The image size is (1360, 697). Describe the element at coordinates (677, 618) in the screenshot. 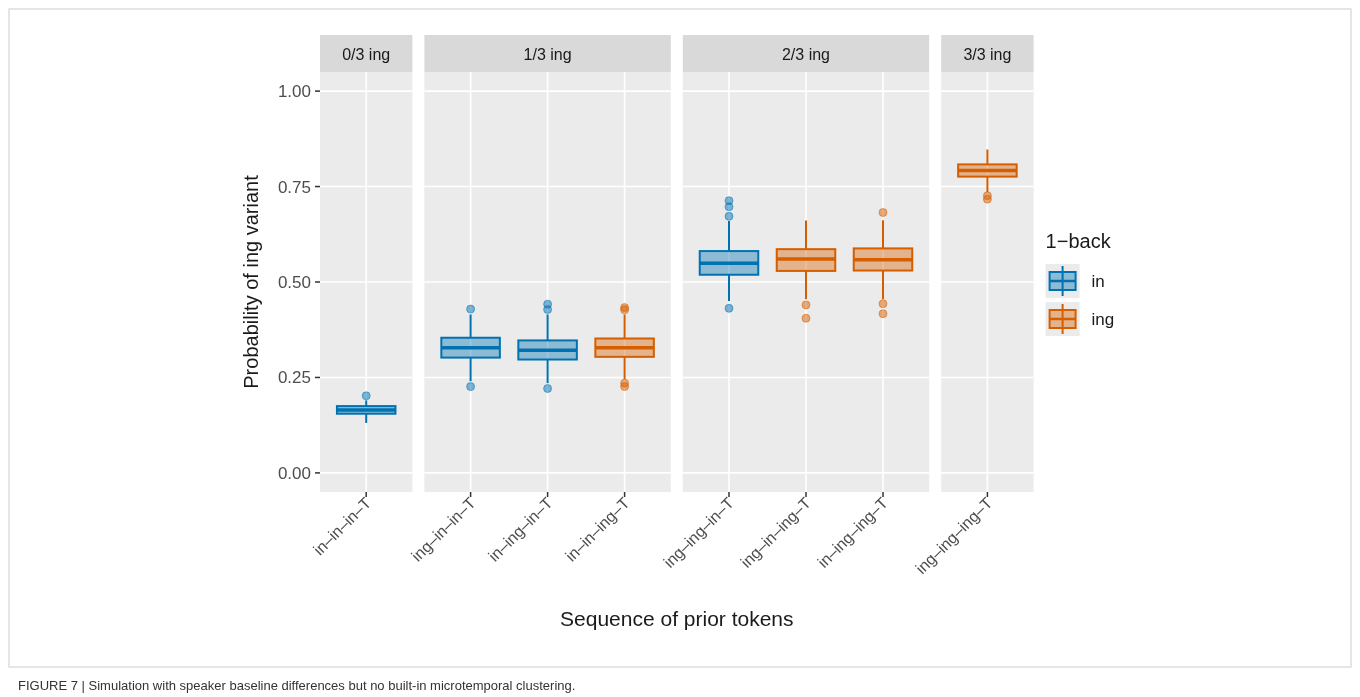

I see `x-axis-title: Sequence of prior tokens` at that location.